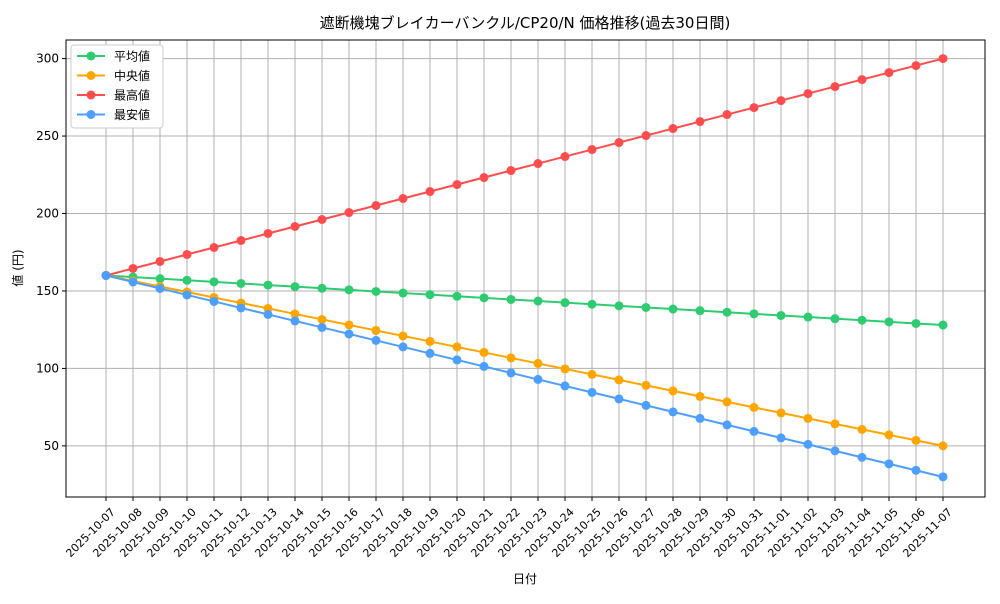 This screenshot has width=1000, height=604. What do you see at coordinates (132, 56) in the screenshot?
I see `legend-label: 平均値` at bounding box center [132, 56].